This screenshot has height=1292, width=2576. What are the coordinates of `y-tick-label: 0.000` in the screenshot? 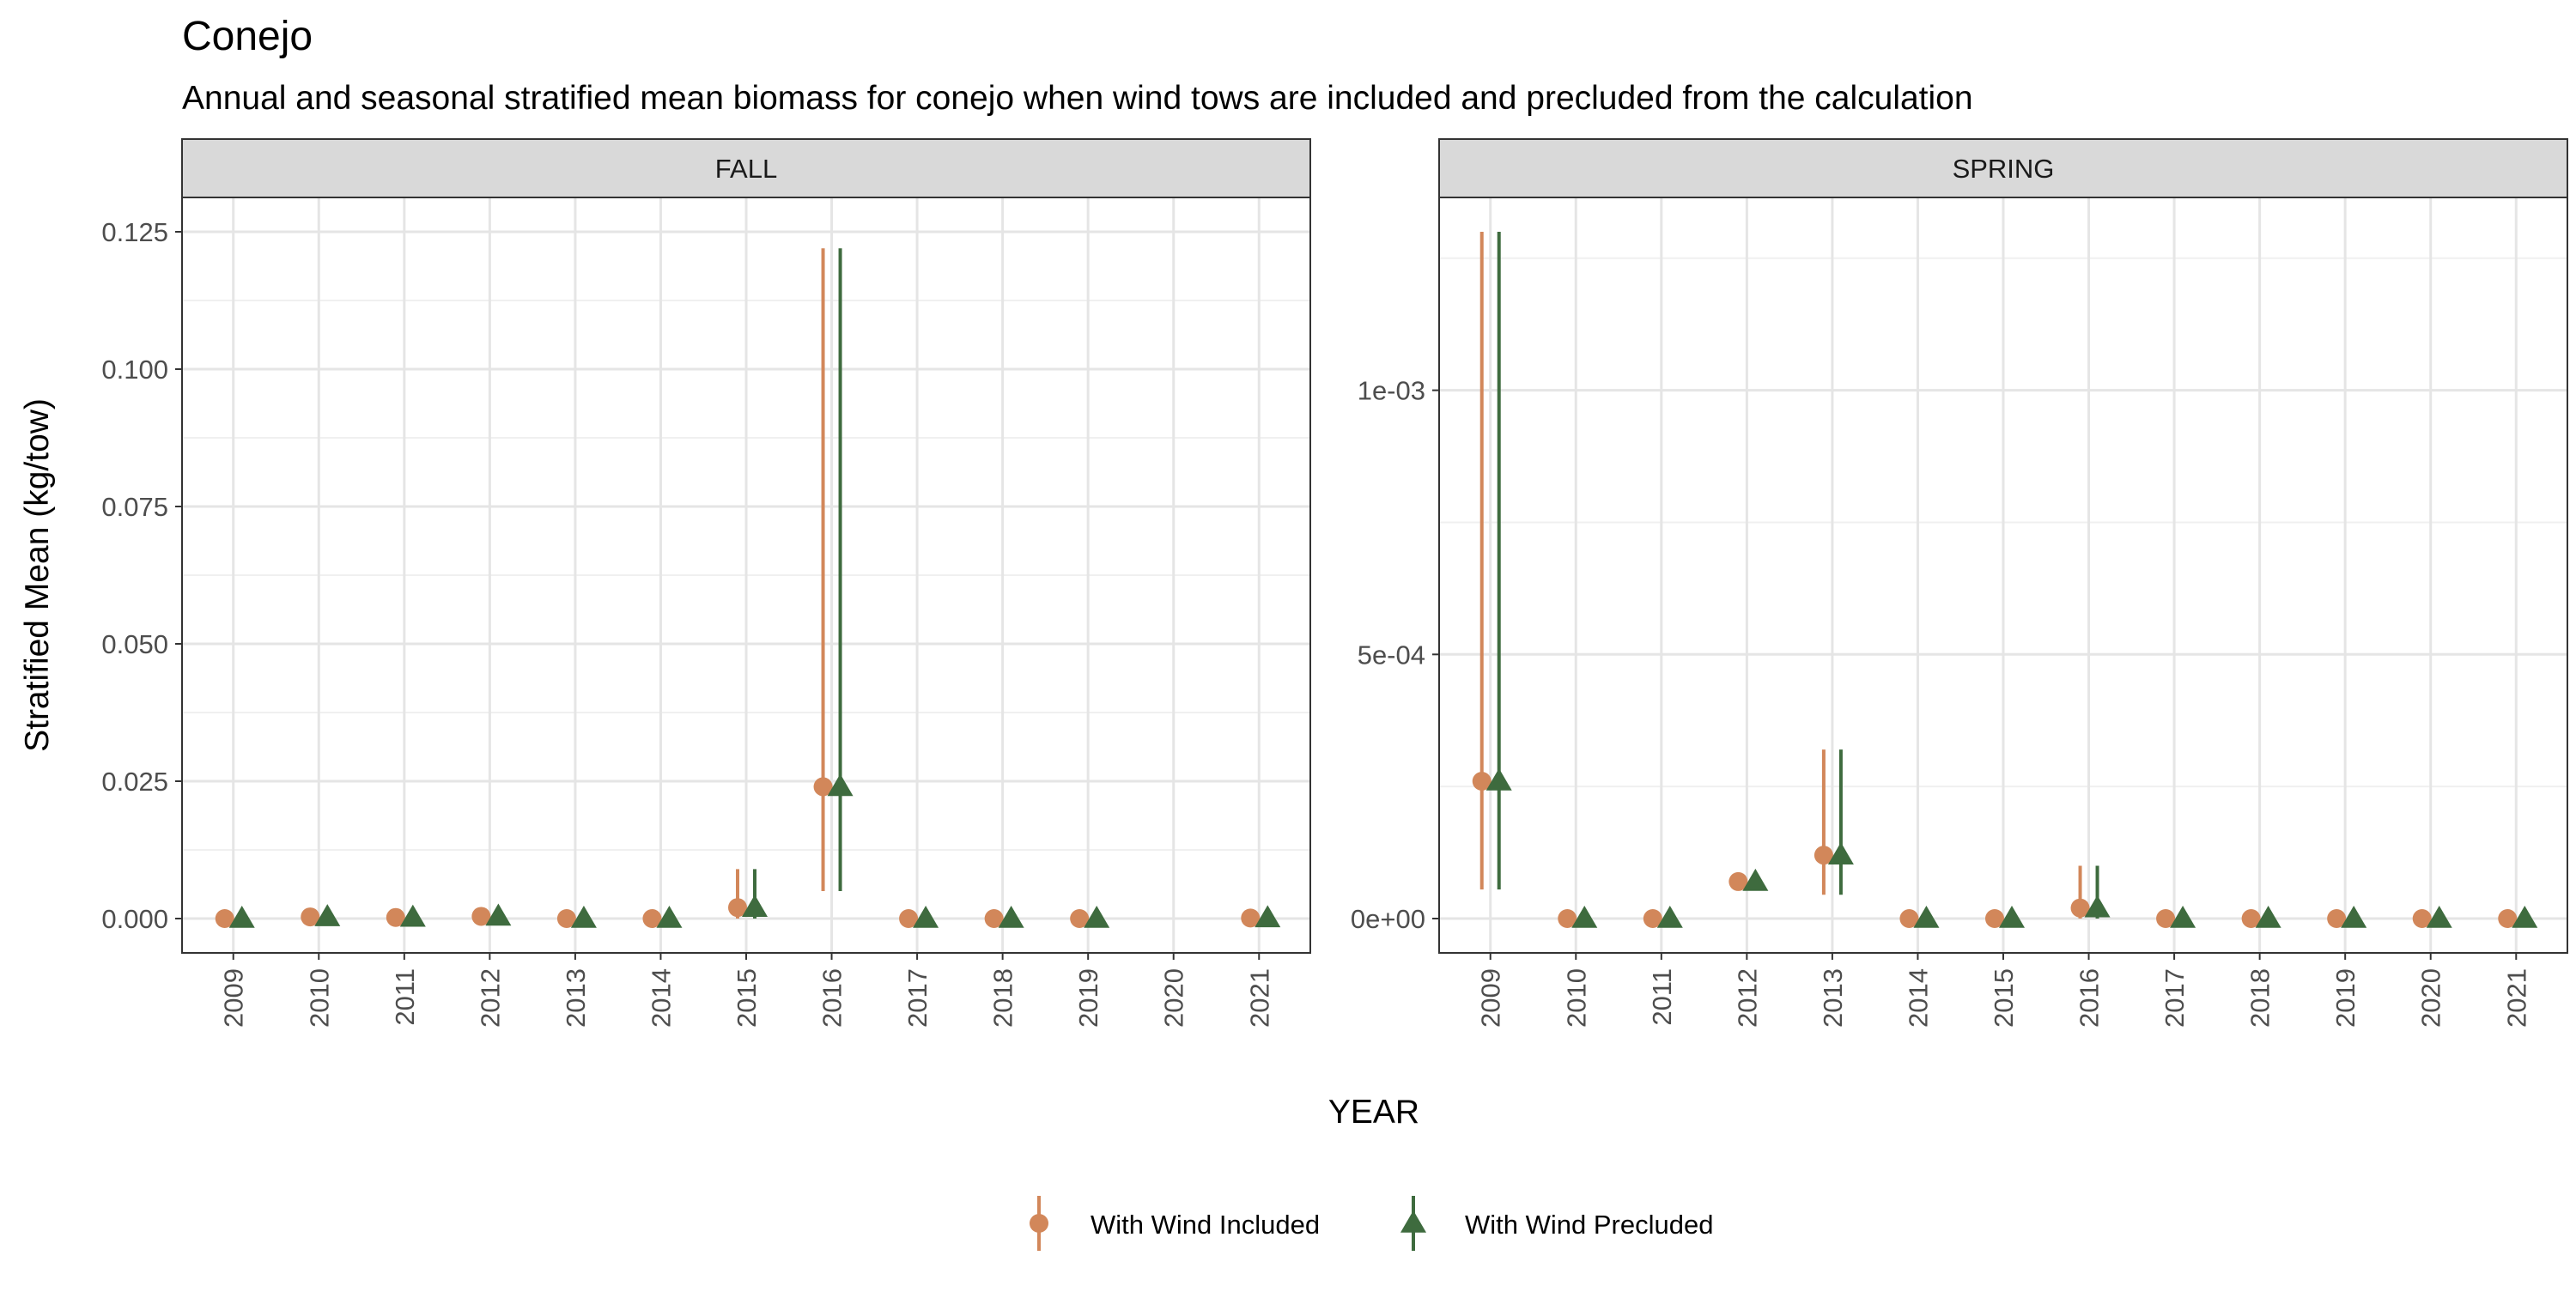 It's located at (134, 919).